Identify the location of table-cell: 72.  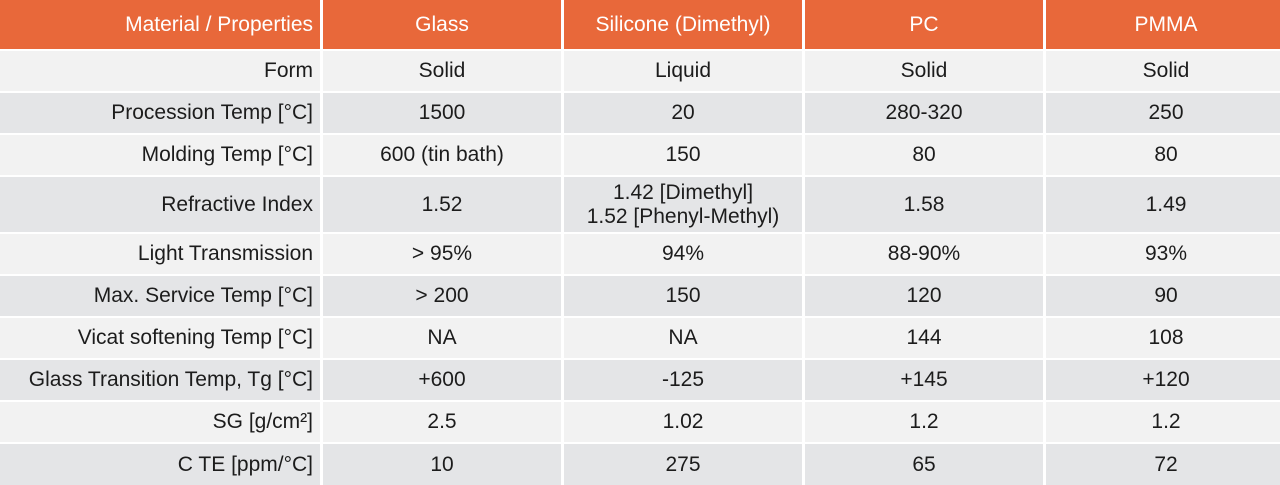
(1163, 464).